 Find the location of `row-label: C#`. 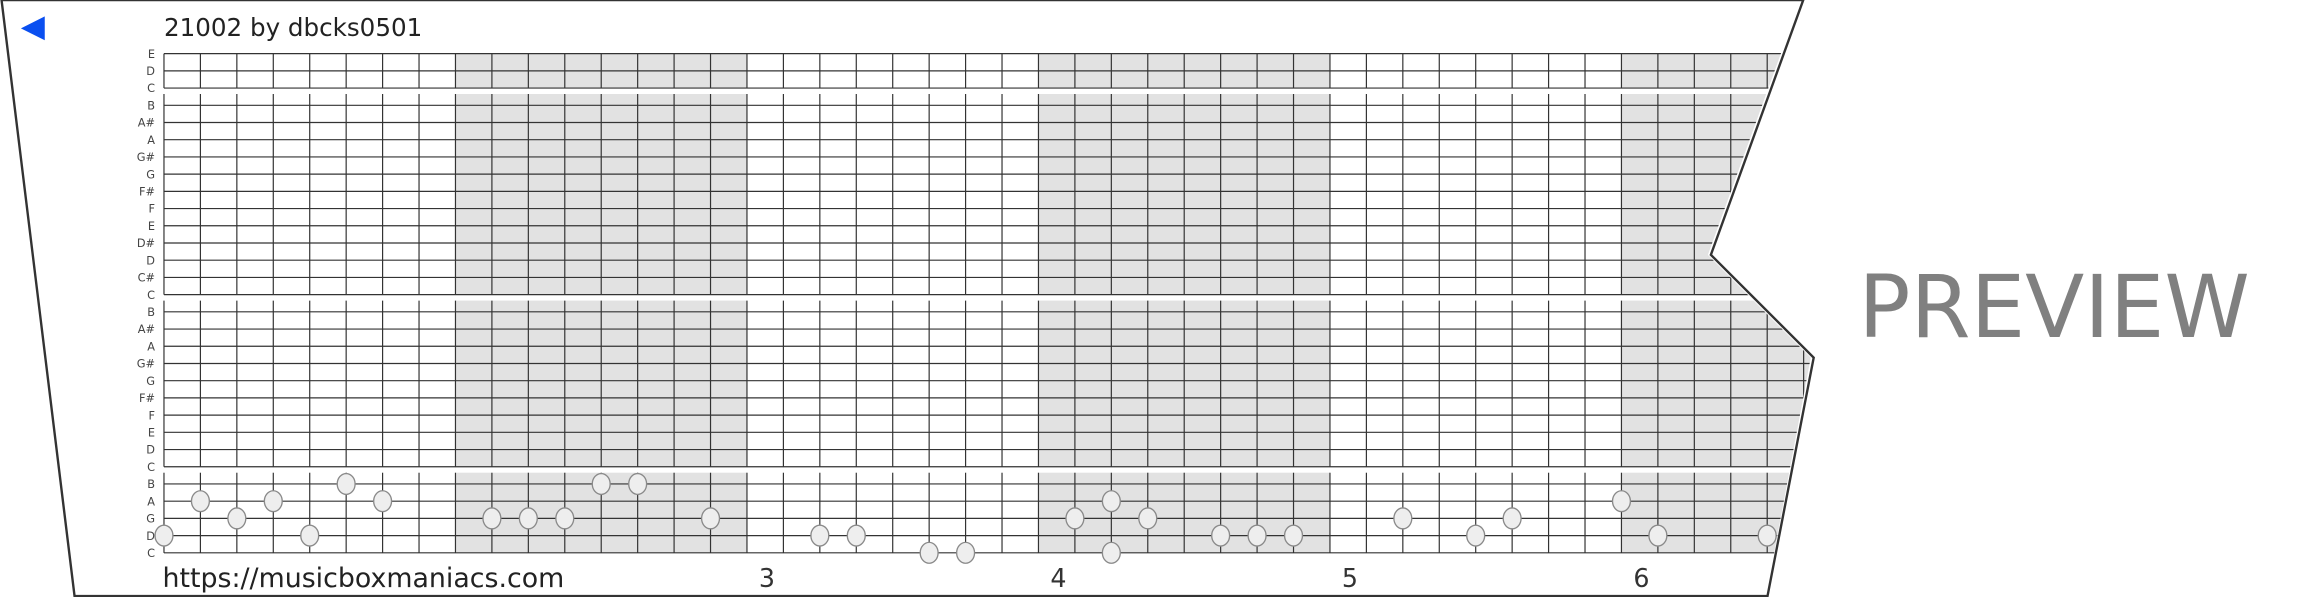

row-label: C# is located at coordinates (146, 278).